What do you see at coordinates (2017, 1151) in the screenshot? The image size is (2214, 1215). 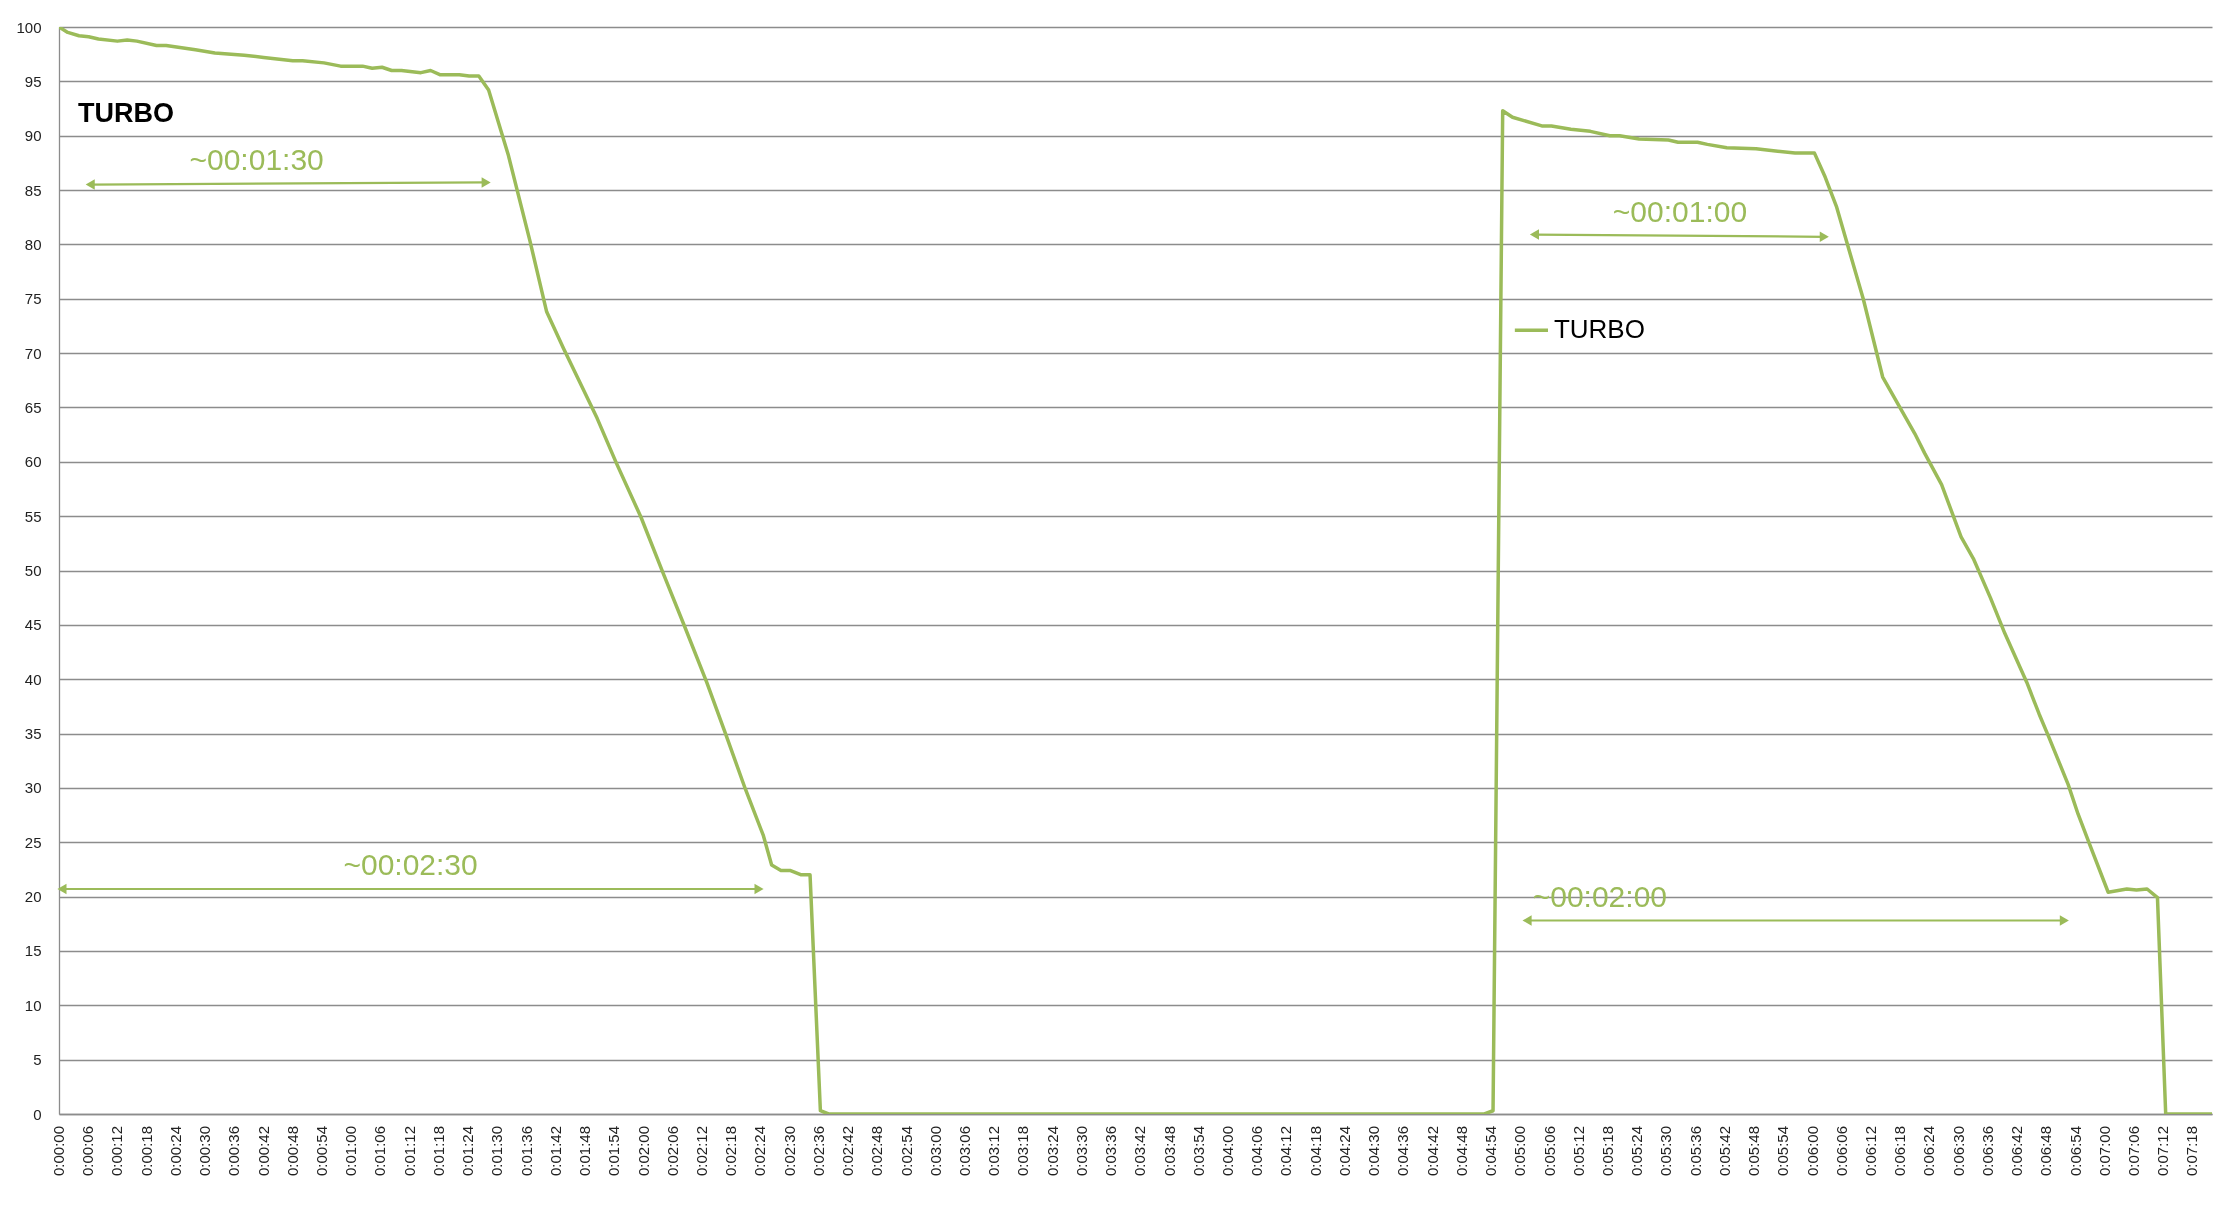 I see `x-tick-label: 0:06:42` at bounding box center [2017, 1151].